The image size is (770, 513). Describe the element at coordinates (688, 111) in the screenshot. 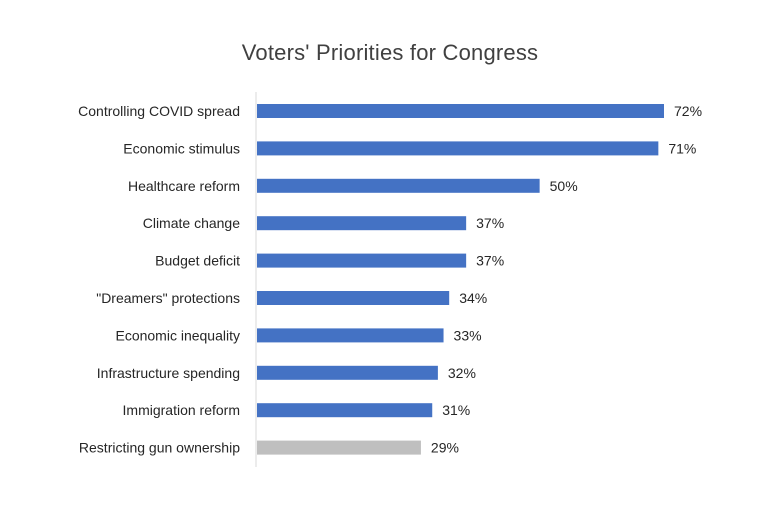

I see `data-label: 72%` at that location.